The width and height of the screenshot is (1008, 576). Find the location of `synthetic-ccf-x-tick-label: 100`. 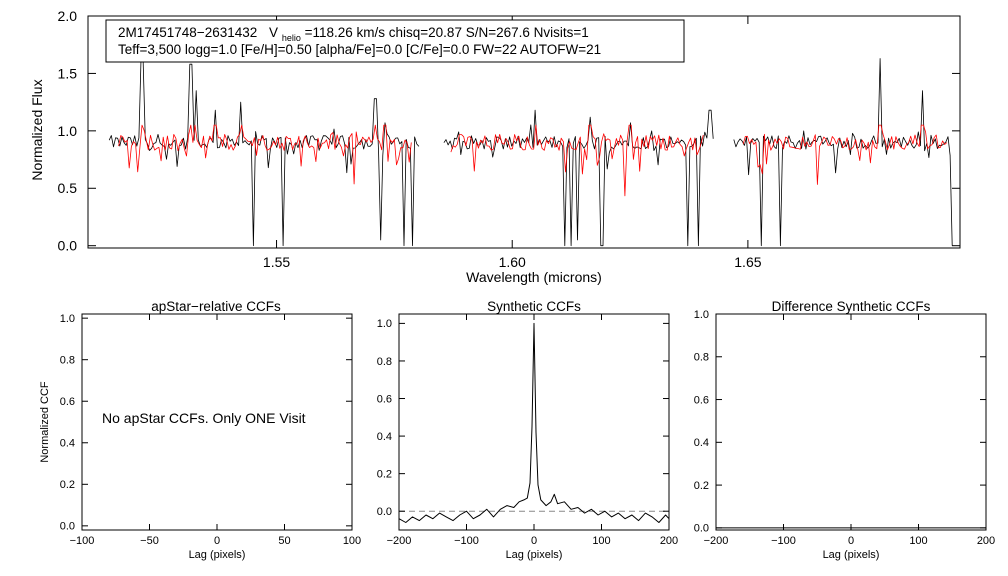

synthetic-ccf-x-tick-label: 100 is located at coordinates (601, 541).